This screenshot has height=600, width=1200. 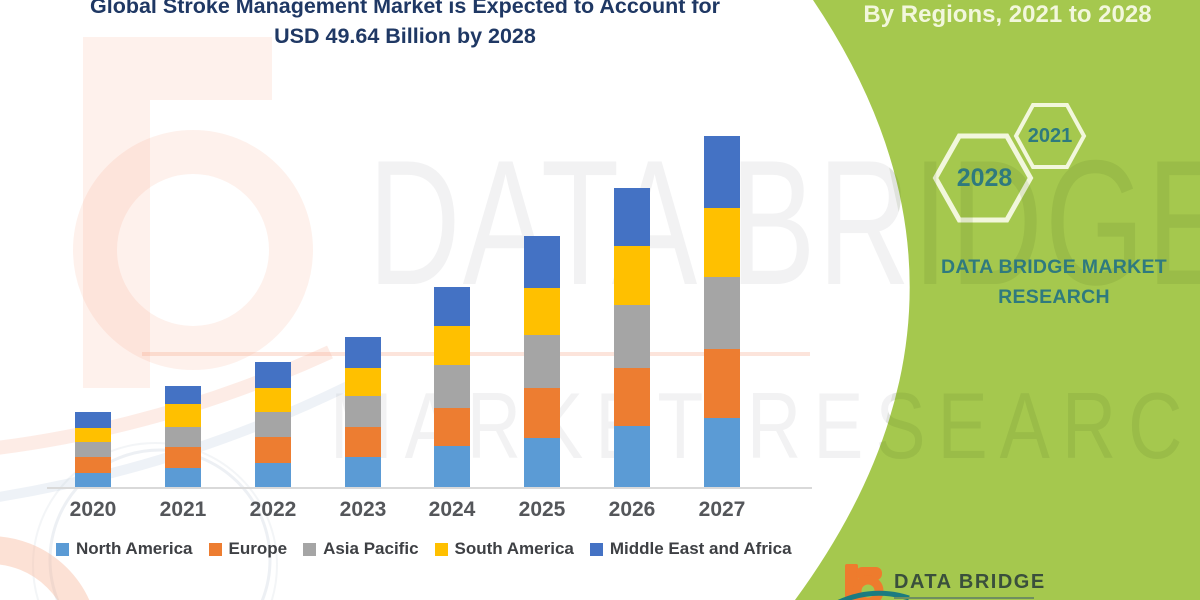 I want to click on footer-brand-text: DATA BRIDGE, so click(x=970, y=582).